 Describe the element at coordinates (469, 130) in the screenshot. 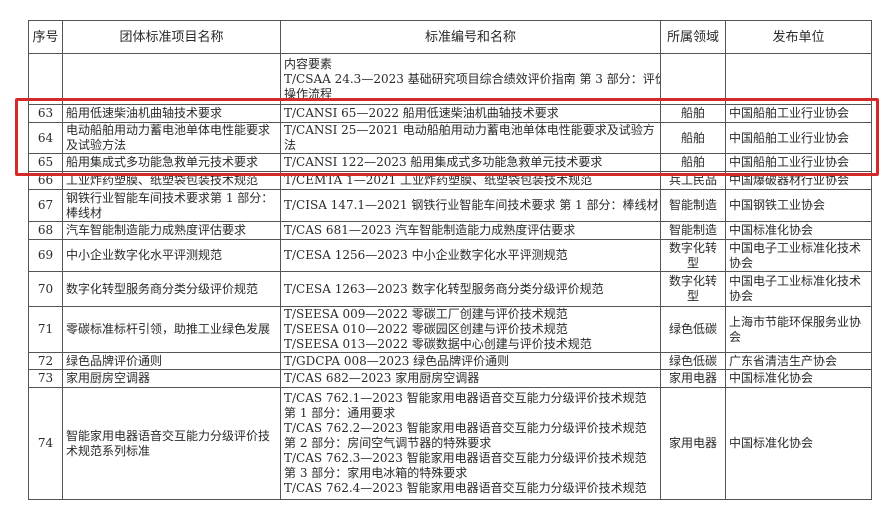

I see `standard-line: T/CANSI 25—2021 电动船舶用动力蓄电池单体电性能要求及试验方` at that location.